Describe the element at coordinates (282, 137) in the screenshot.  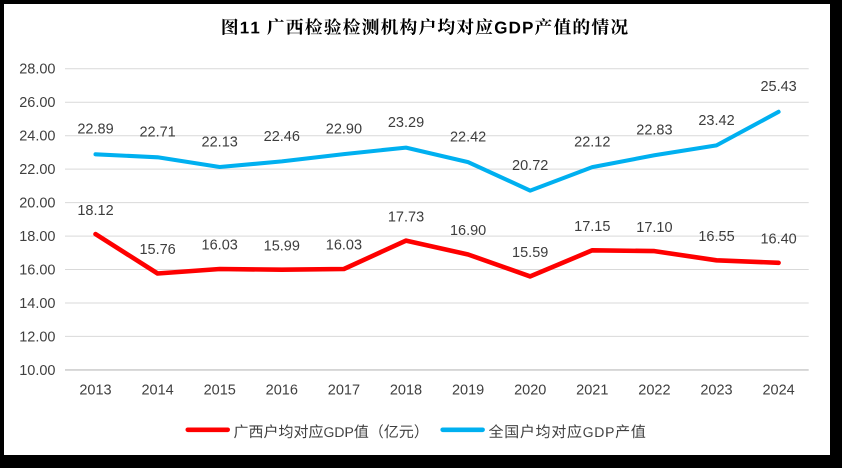
I see `svg-text: 22.46` at that location.